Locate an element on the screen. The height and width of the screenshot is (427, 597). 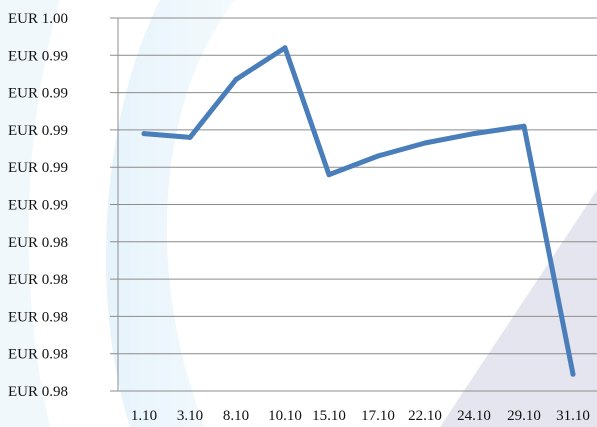
x-tick-label: 24.10 is located at coordinates (474, 416).